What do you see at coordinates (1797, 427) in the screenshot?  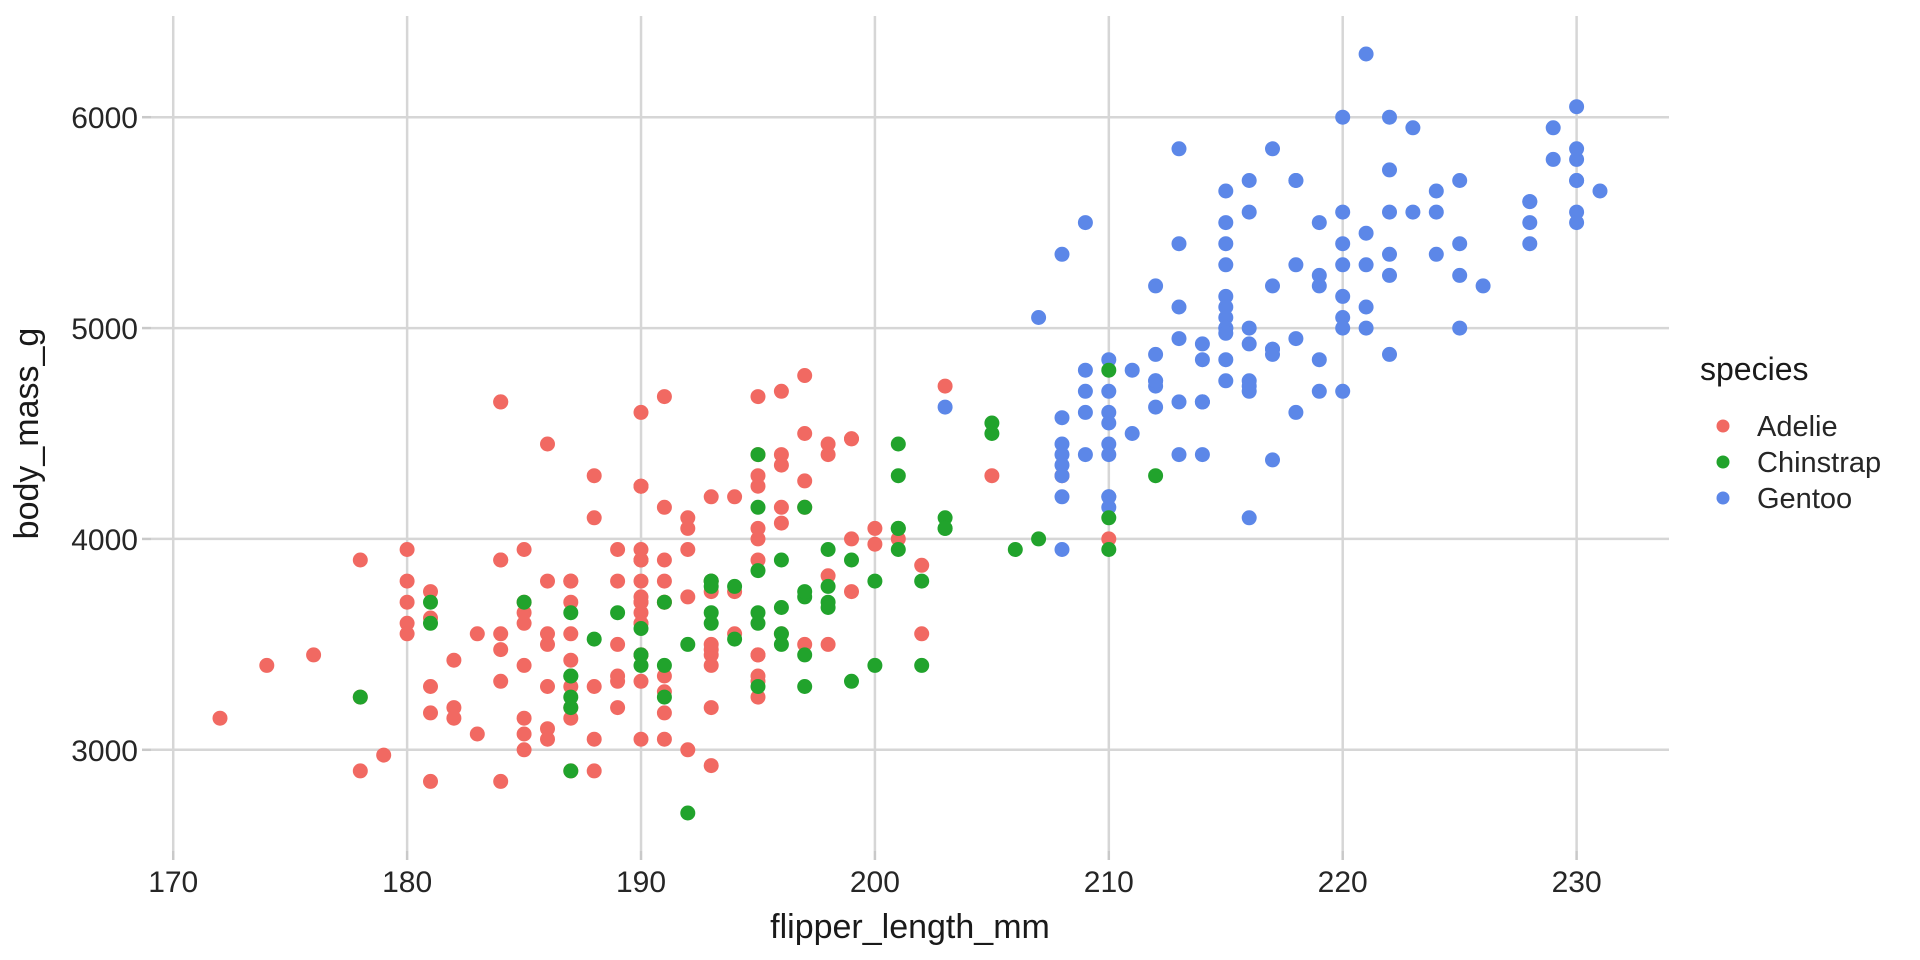 I see `legend-label-adelie: Adelie` at bounding box center [1797, 427].